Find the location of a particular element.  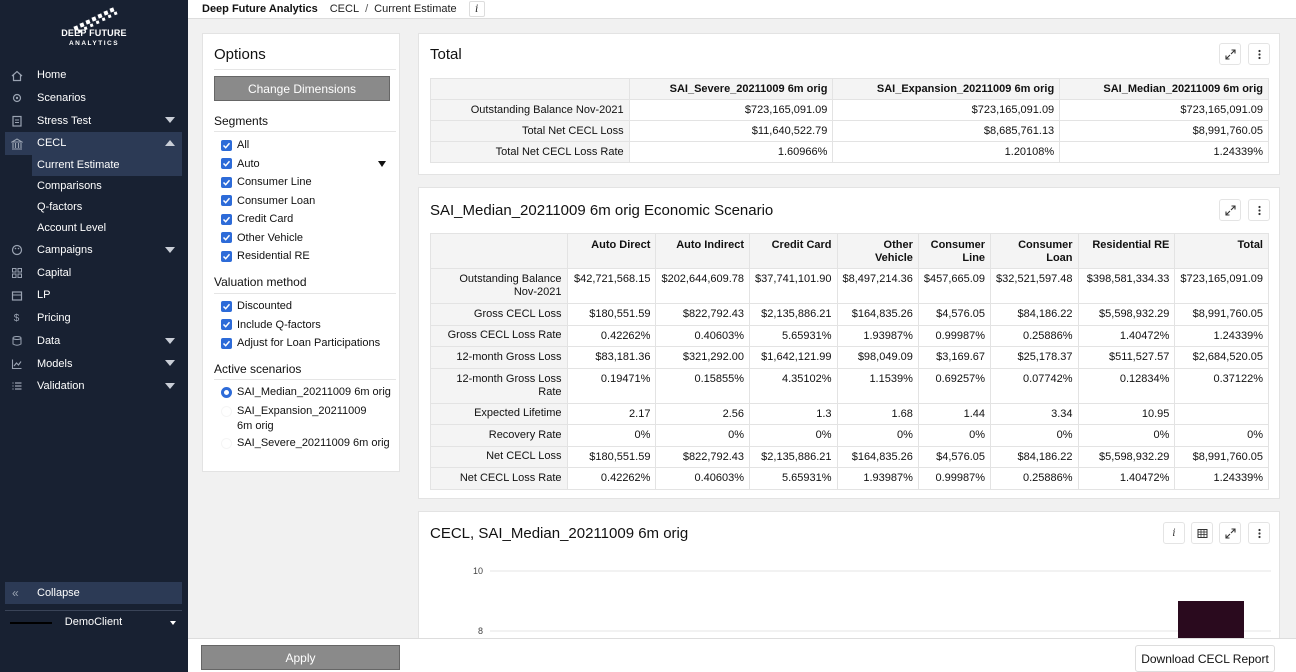

apply-button: Apply is located at coordinates (300, 657).